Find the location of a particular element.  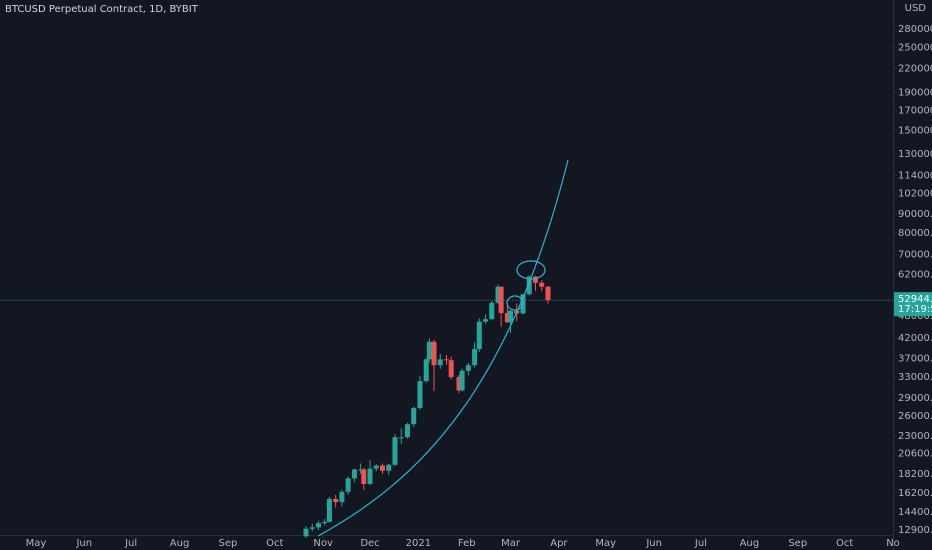

x-tick-label: Nov is located at coordinates (323, 543).